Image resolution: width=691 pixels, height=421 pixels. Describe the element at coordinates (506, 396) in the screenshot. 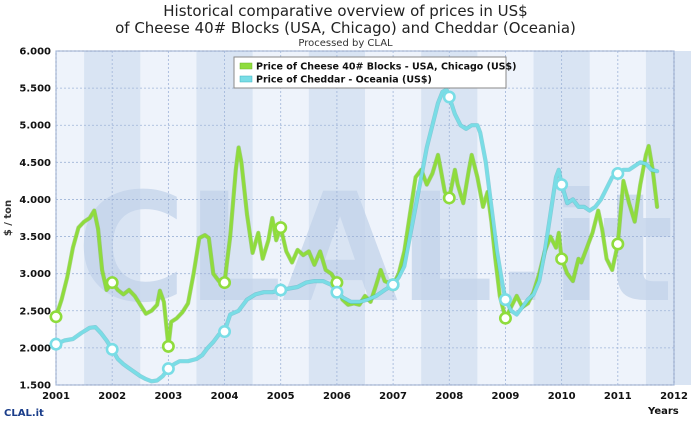

I see `x-tick-label: 2009` at that location.